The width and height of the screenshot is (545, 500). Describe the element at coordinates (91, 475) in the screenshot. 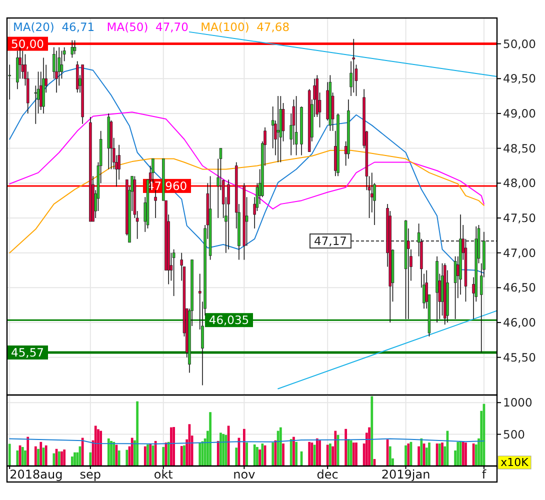

I see `x-tick-label: sep` at that location.